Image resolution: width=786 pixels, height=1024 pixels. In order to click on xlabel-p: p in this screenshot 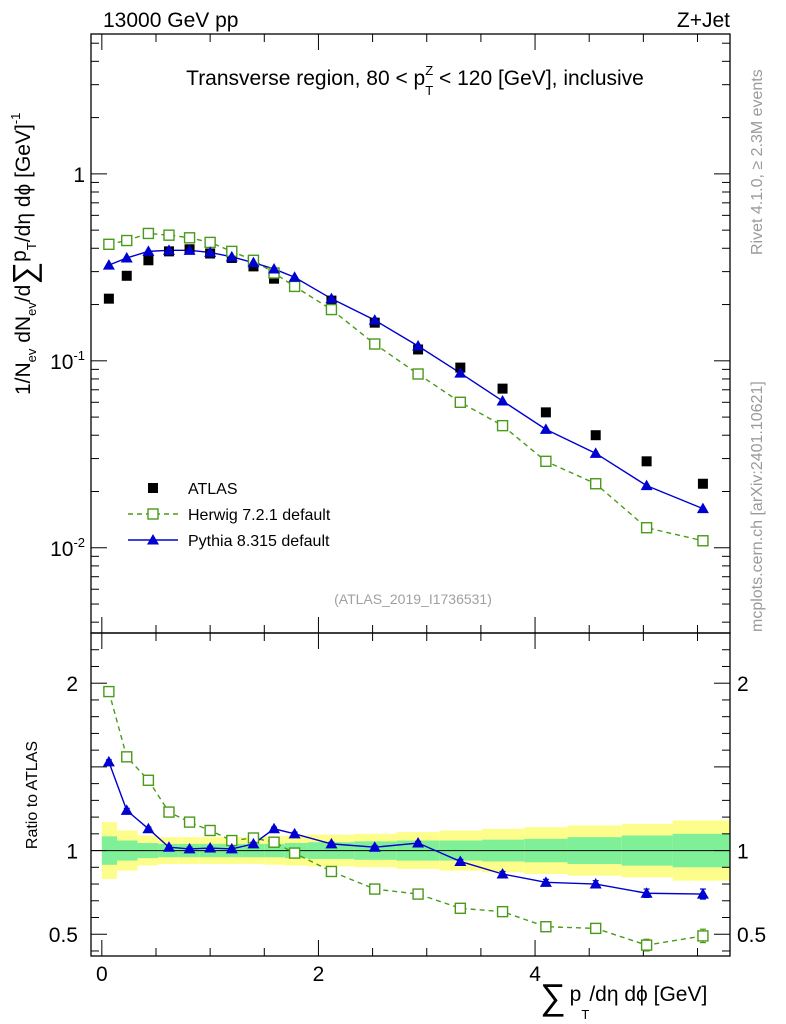, I will do `click(576, 994)`.